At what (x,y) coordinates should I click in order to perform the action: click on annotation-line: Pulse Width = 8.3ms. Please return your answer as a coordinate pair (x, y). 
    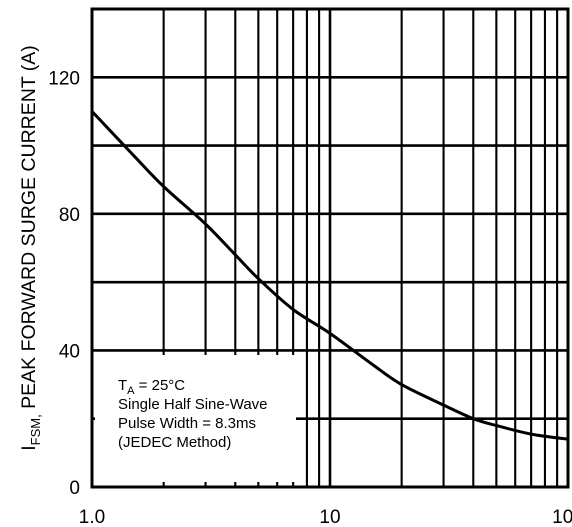
    Looking at the image, I should click on (187, 423).